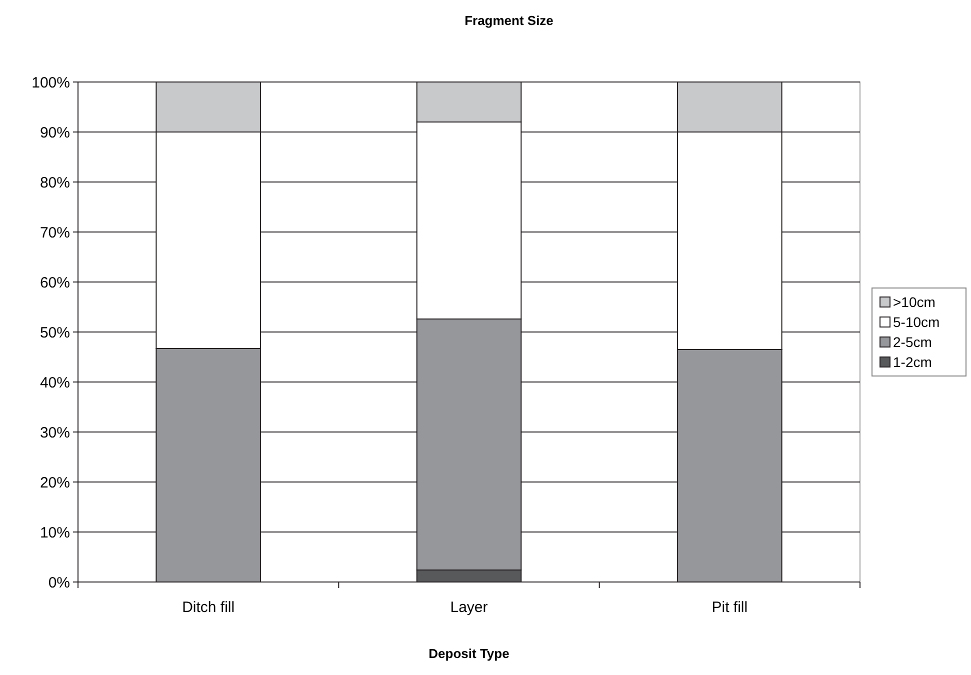 This screenshot has width=971, height=675. Describe the element at coordinates (914, 302) in the screenshot. I see `legend-label: >10cm` at that location.